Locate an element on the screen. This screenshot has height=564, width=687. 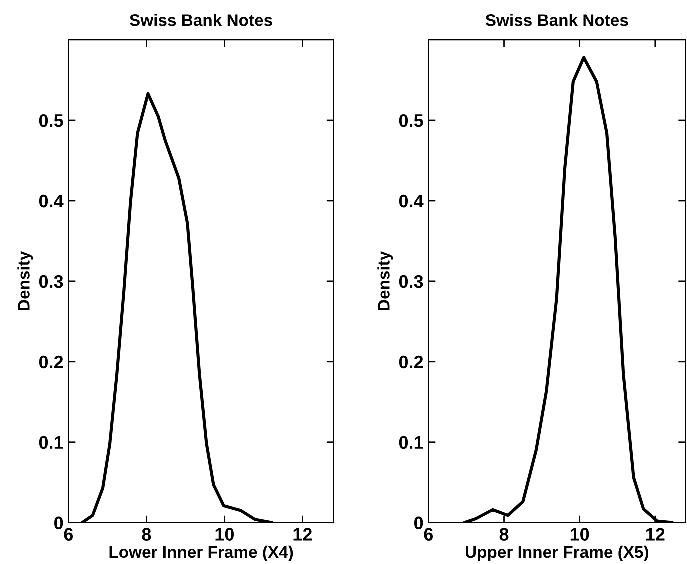
x-axis-title: Upper Inner Frame (X5) is located at coordinates (557, 554).